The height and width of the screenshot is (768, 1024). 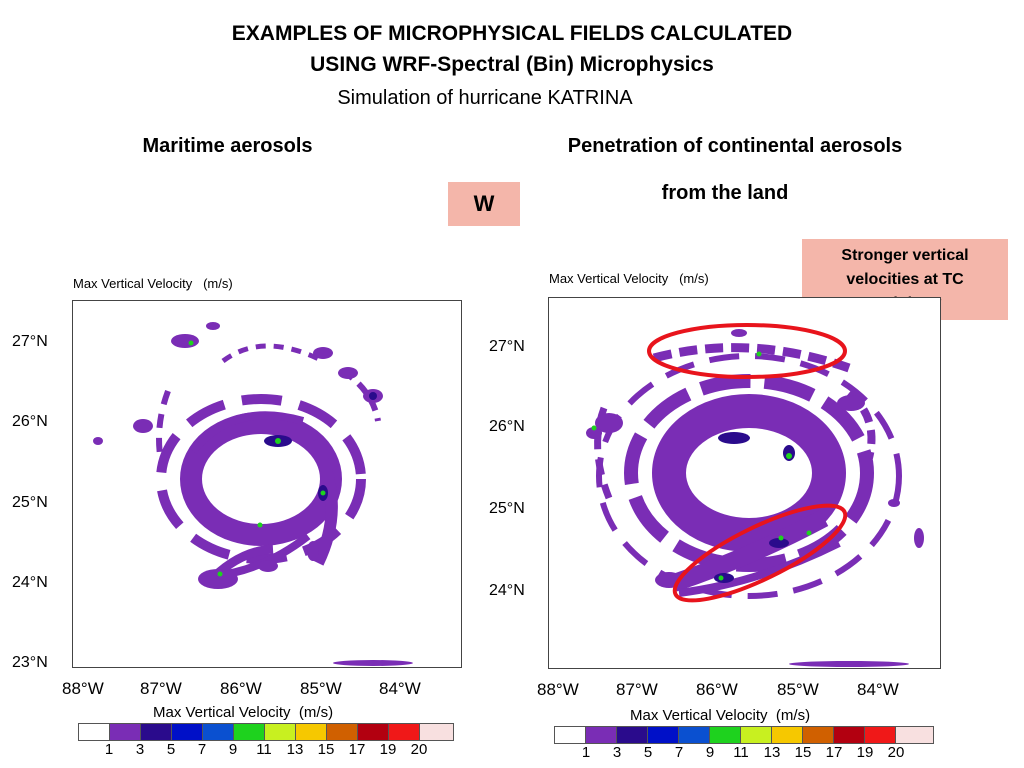 What do you see at coordinates (241, 688) in the screenshot?
I see `left-lon-label-86: 86°W` at bounding box center [241, 688].